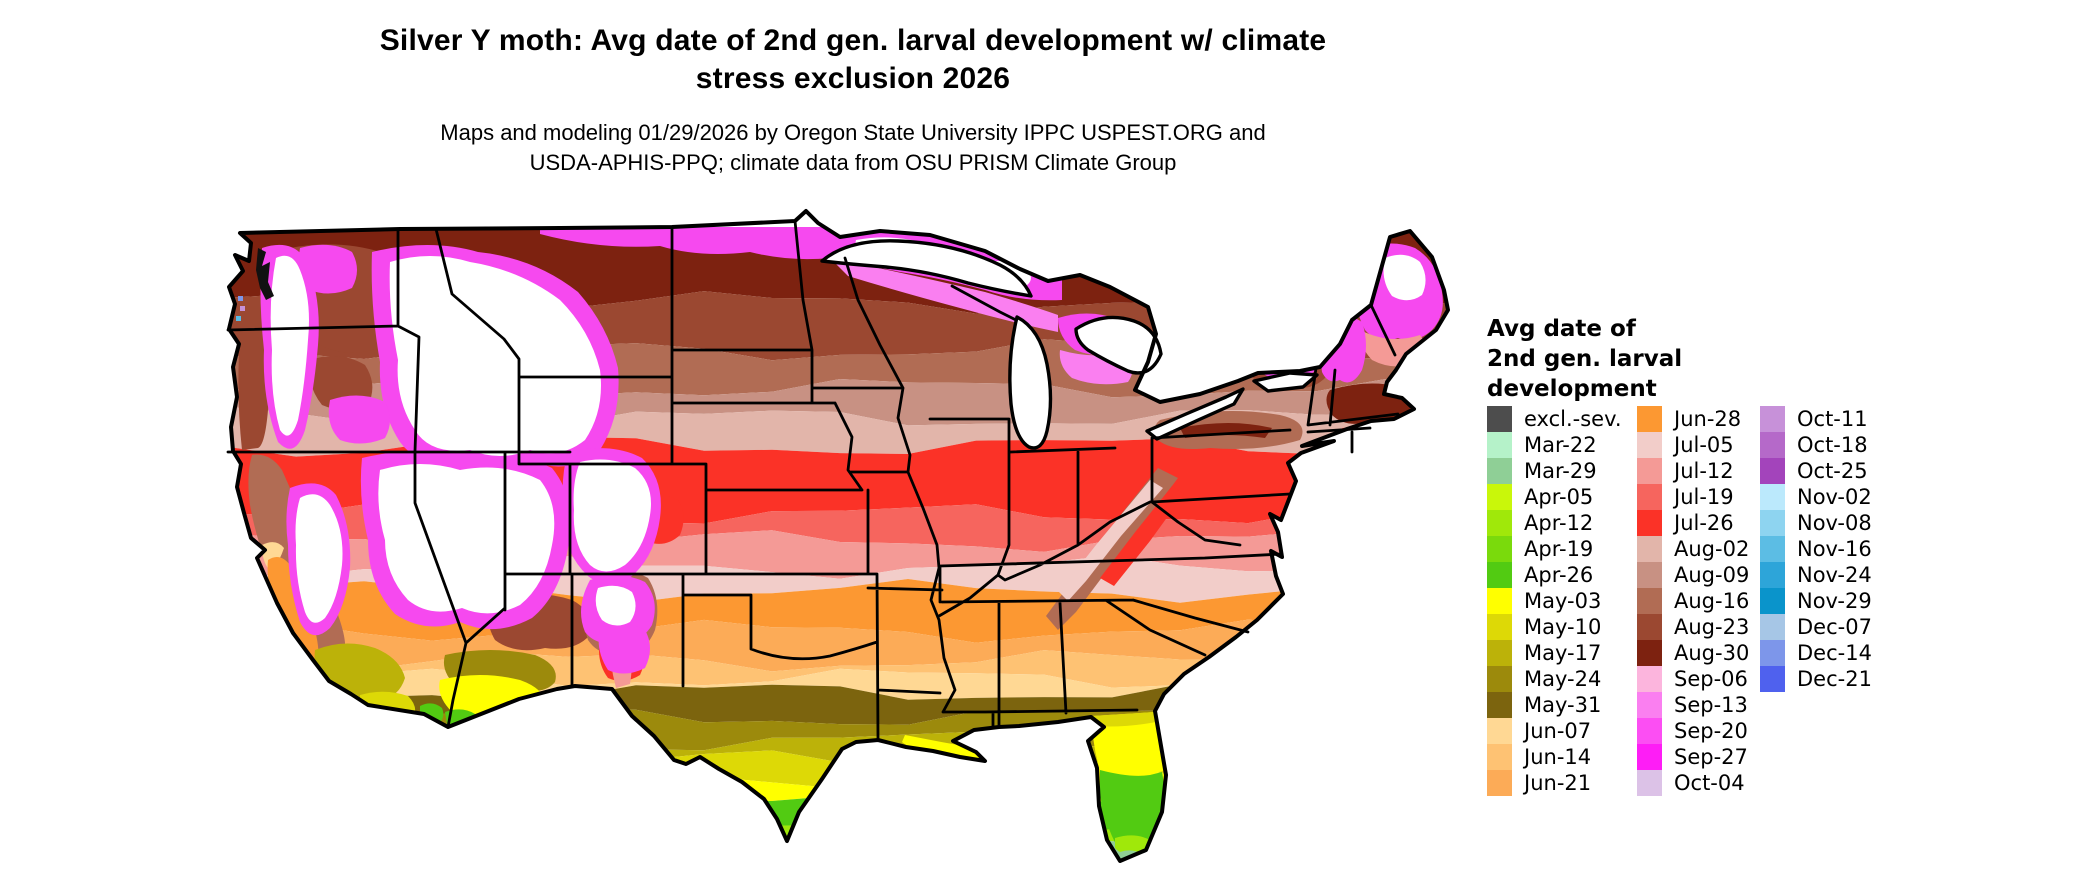  I want to click on legend-row: Dec-07, so click(1816, 627).